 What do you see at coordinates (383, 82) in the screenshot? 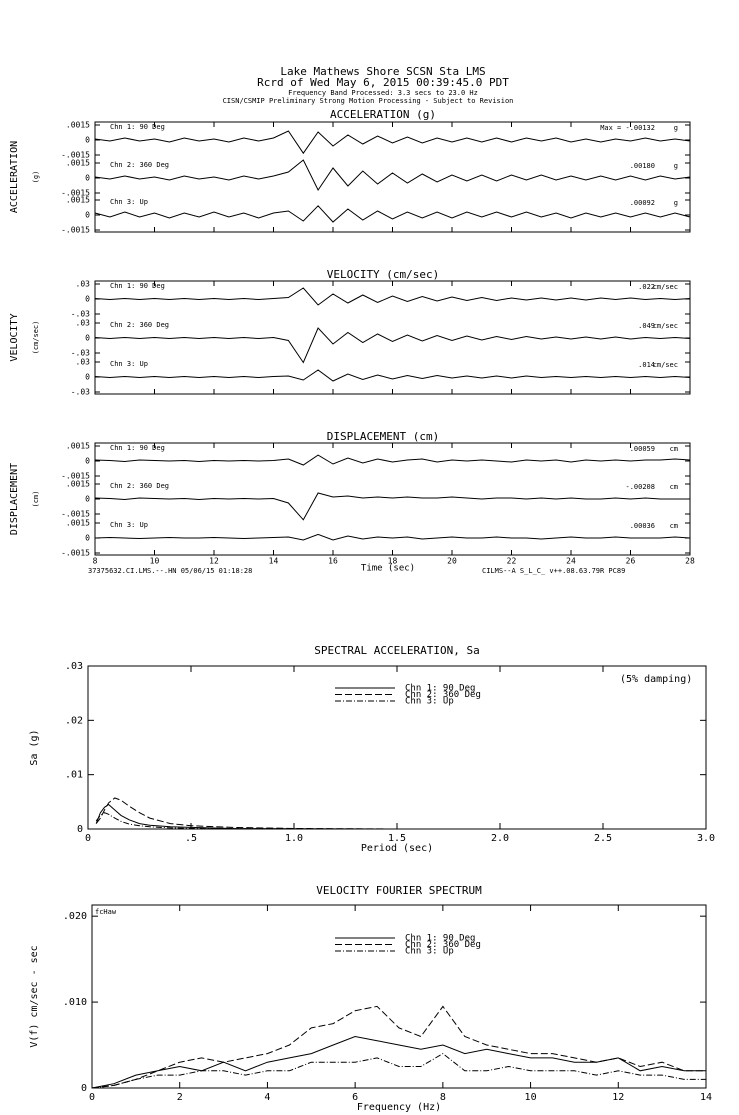
I see `header-line: Rcrd of Wed May 6, 2015 00:39:45.0 PDT` at bounding box center [383, 82].